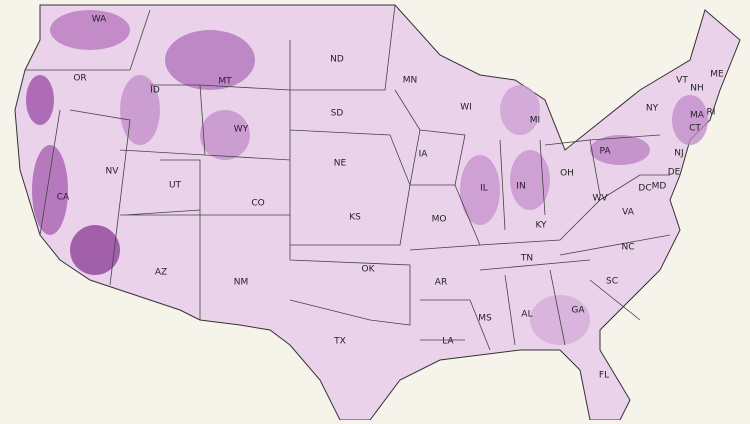 The width and height of the screenshot is (750, 424). What do you see at coordinates (337, 114) in the screenshot?
I see `state-label: SD` at bounding box center [337, 114].